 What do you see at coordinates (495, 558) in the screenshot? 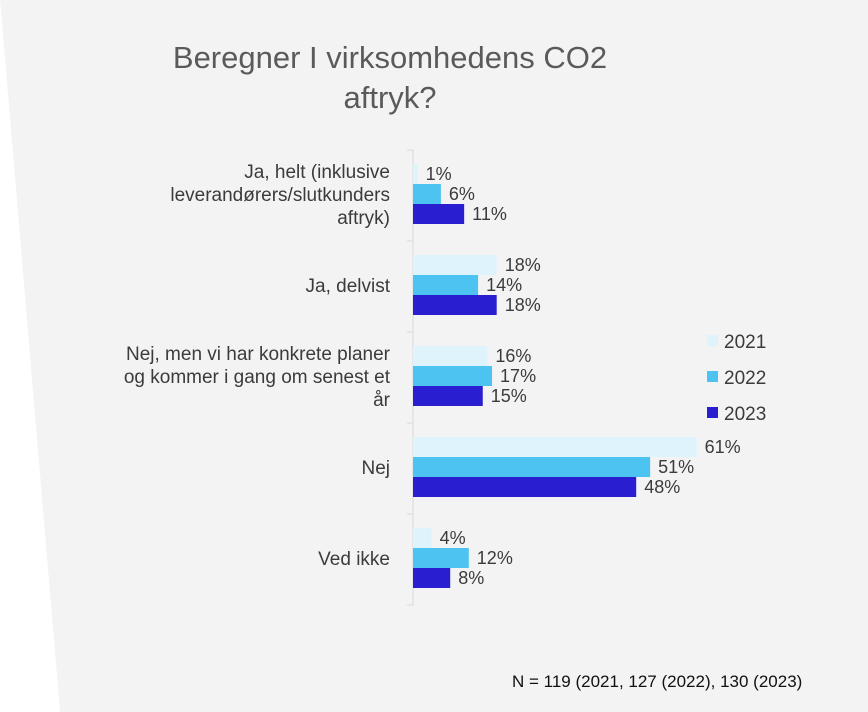
I see `data-label: 12%` at bounding box center [495, 558].